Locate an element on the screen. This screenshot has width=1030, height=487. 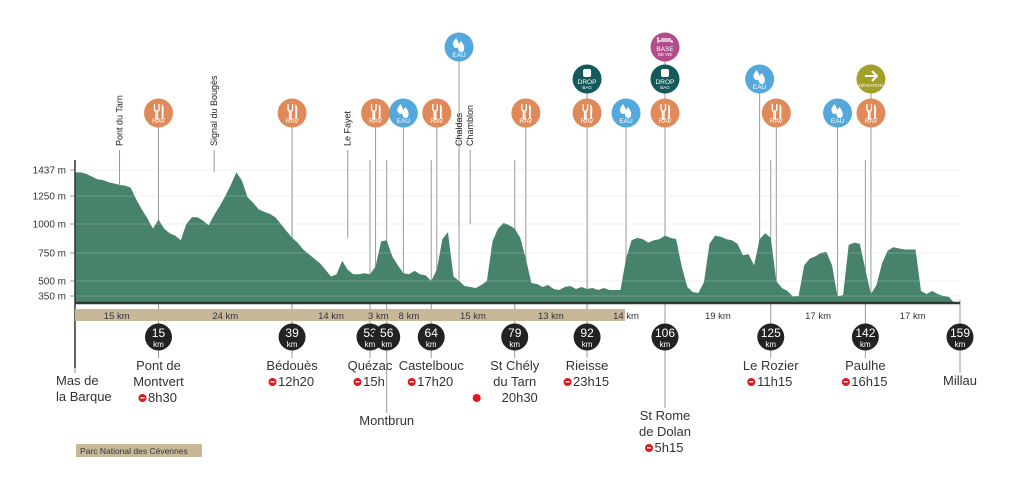
icon-label: DE VIE is located at coordinates (665, 54).